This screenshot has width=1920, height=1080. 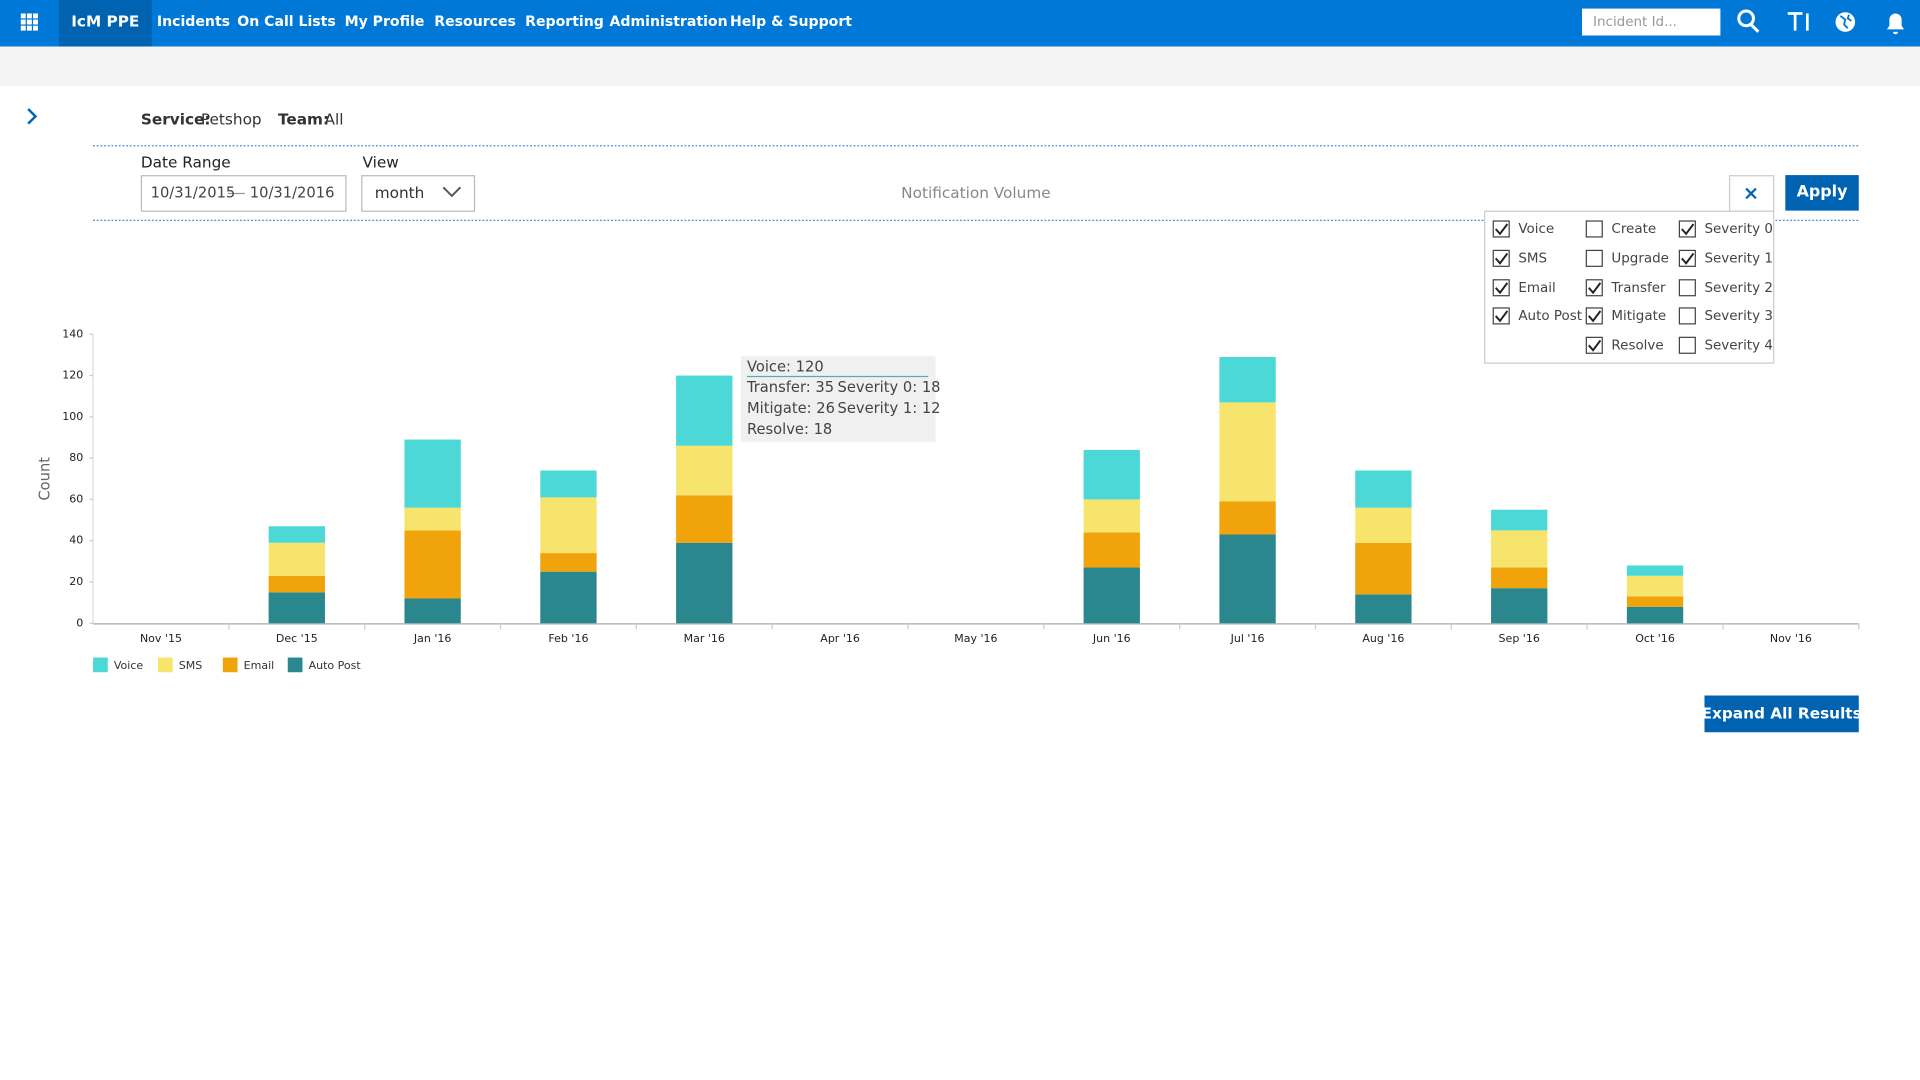 I want to click on search-box, so click(x=1651, y=22).